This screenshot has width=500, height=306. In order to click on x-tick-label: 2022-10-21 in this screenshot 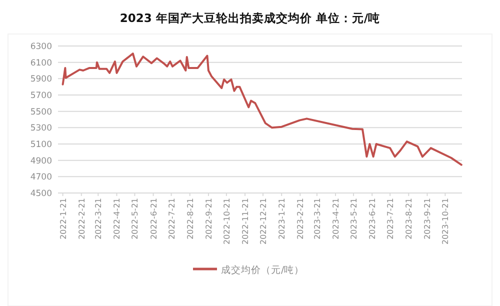, I will do `click(227, 221)`.